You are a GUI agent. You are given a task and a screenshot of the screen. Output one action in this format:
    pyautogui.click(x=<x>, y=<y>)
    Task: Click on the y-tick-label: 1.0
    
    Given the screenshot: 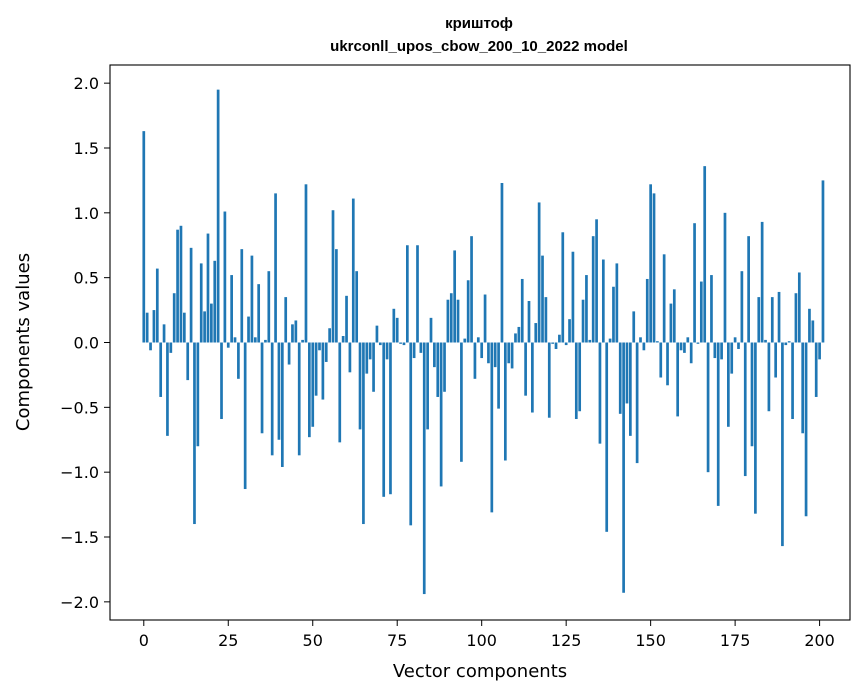 What is the action you would take?
    pyautogui.click(x=86, y=213)
    